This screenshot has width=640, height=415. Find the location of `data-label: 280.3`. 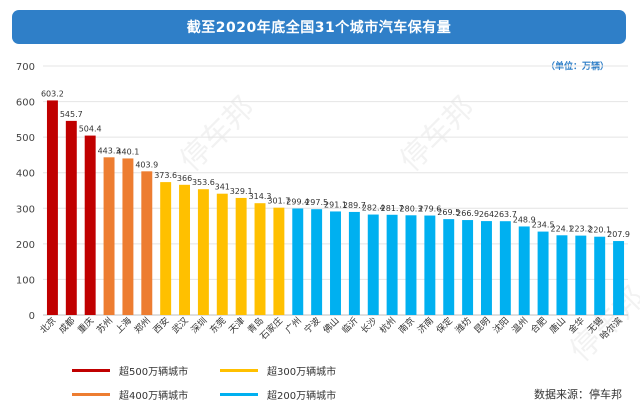

data-label: 280.3 is located at coordinates (411, 208).